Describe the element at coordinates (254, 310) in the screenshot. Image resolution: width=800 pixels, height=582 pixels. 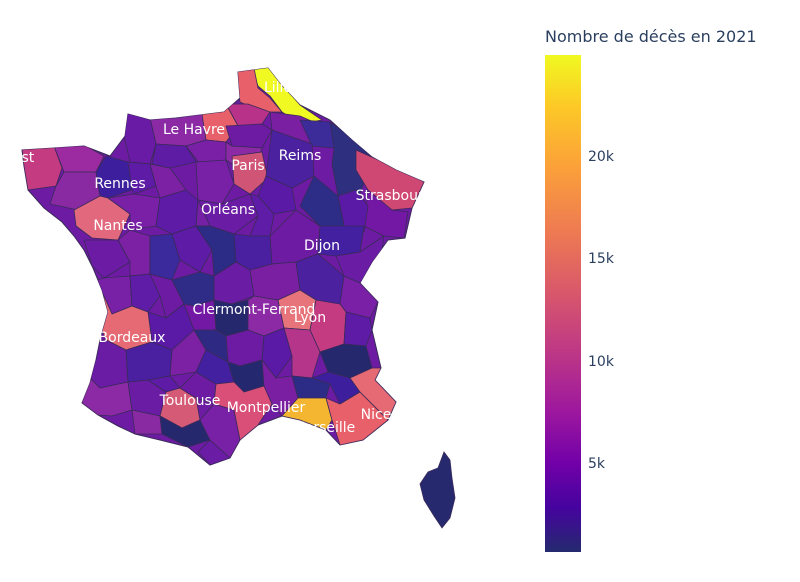
I see `city-label-clermont-ferrand: Clermont-Ferrand` at that location.